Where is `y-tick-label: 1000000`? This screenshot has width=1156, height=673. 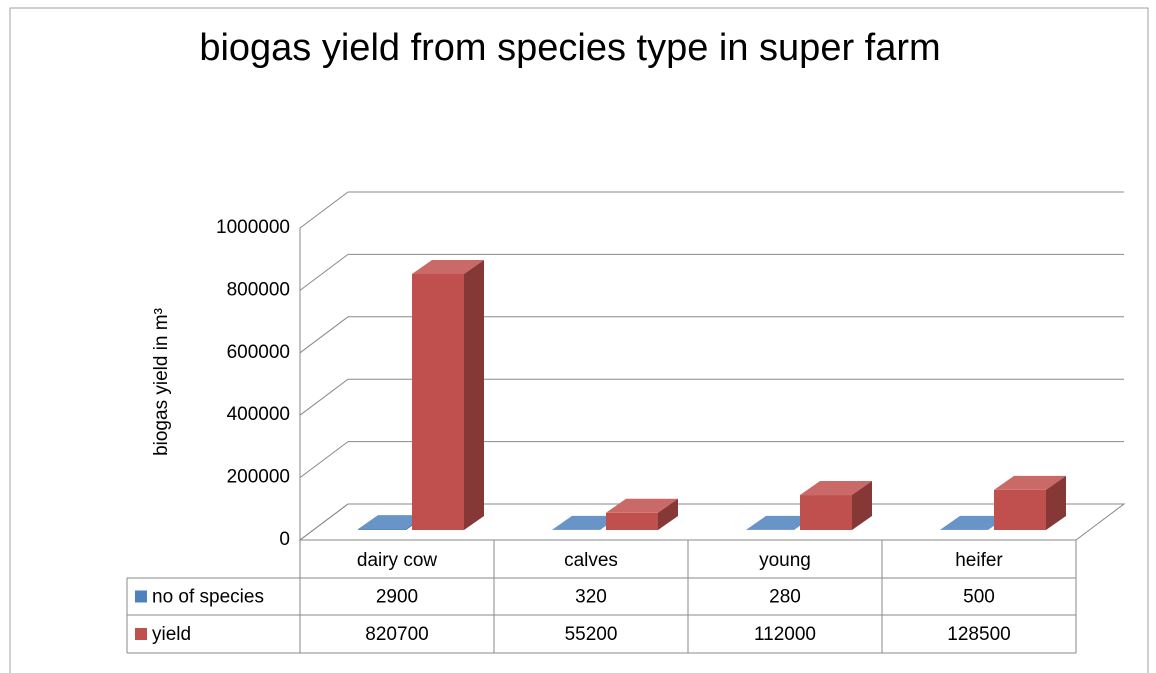 y-tick-label: 1000000 is located at coordinates (253, 227).